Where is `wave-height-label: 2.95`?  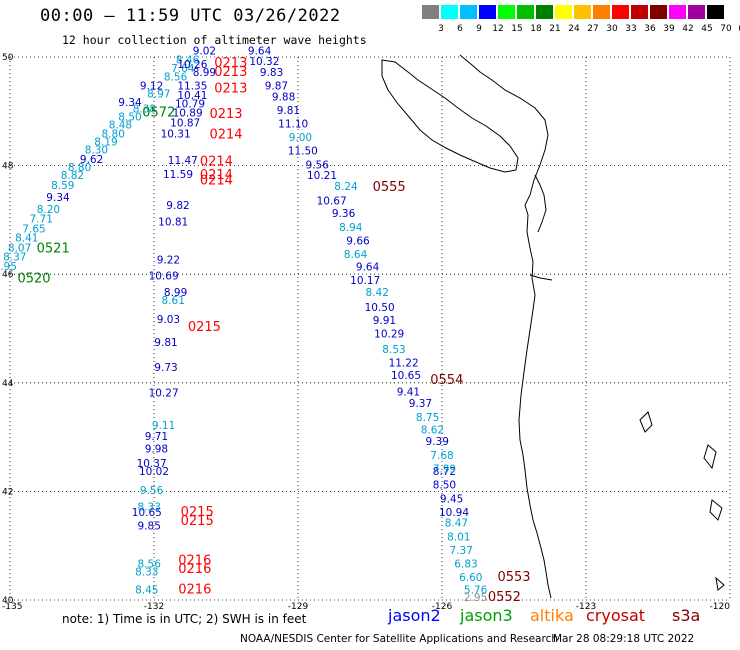 wave-height-label: 2.95 is located at coordinates (475, 598).